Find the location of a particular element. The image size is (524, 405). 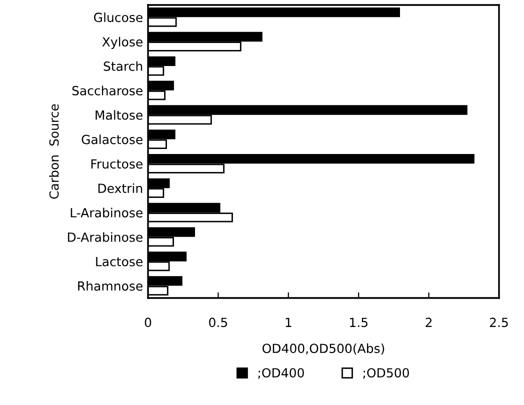

y-tick-label: Maltose is located at coordinates (119, 115).